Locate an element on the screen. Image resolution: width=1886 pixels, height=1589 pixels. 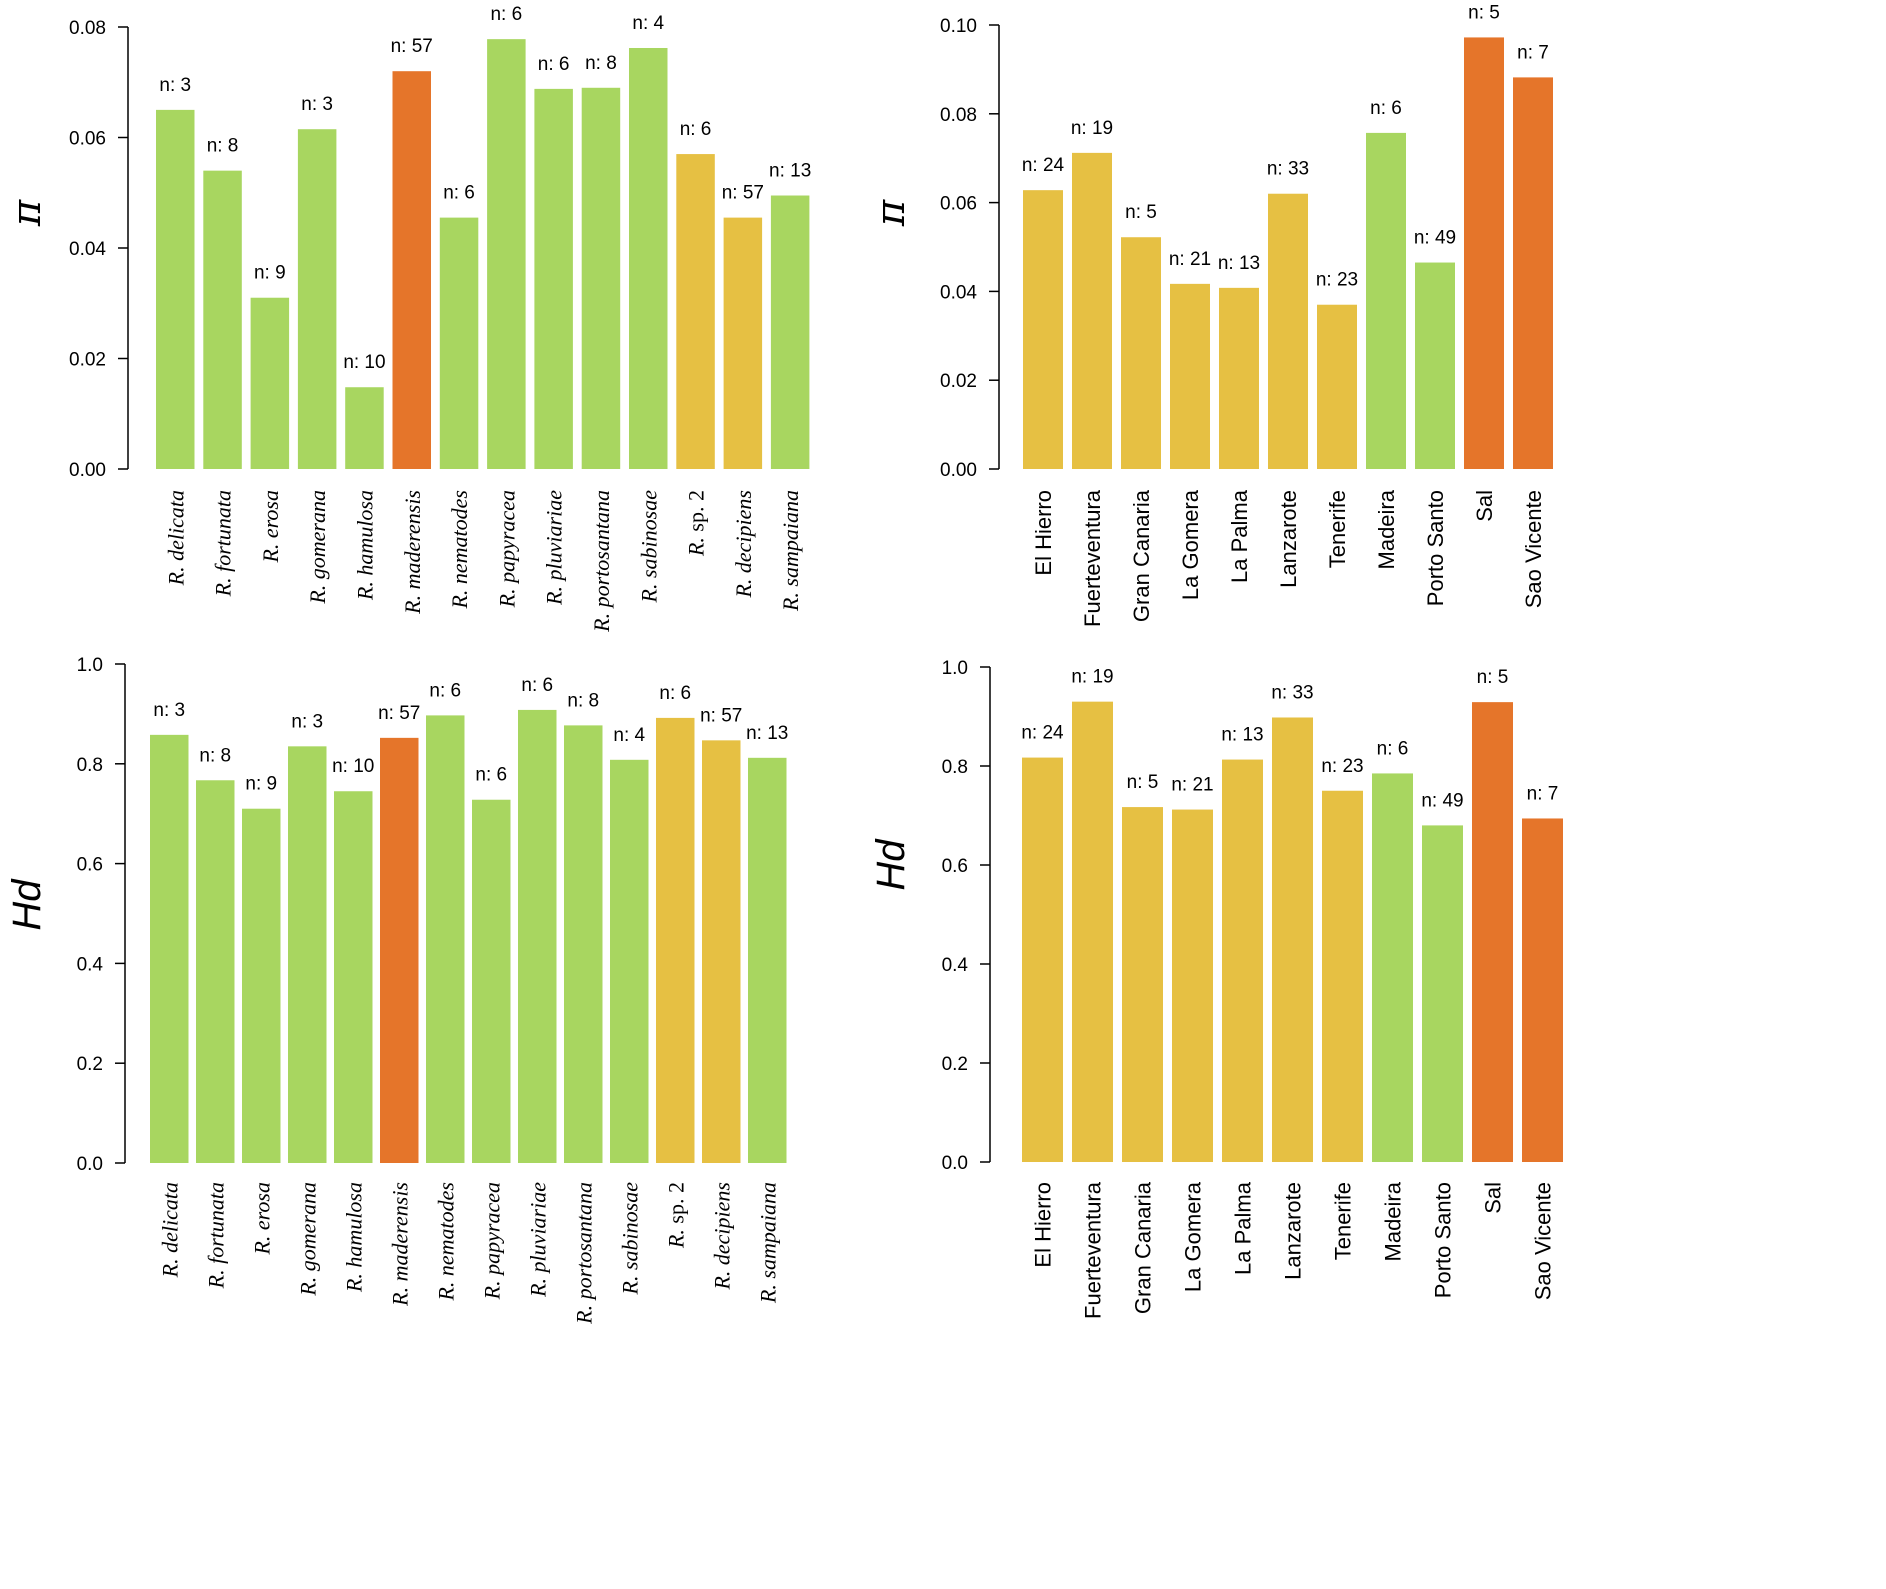
category-label: R. nematodes is located at coordinates (459, 550).